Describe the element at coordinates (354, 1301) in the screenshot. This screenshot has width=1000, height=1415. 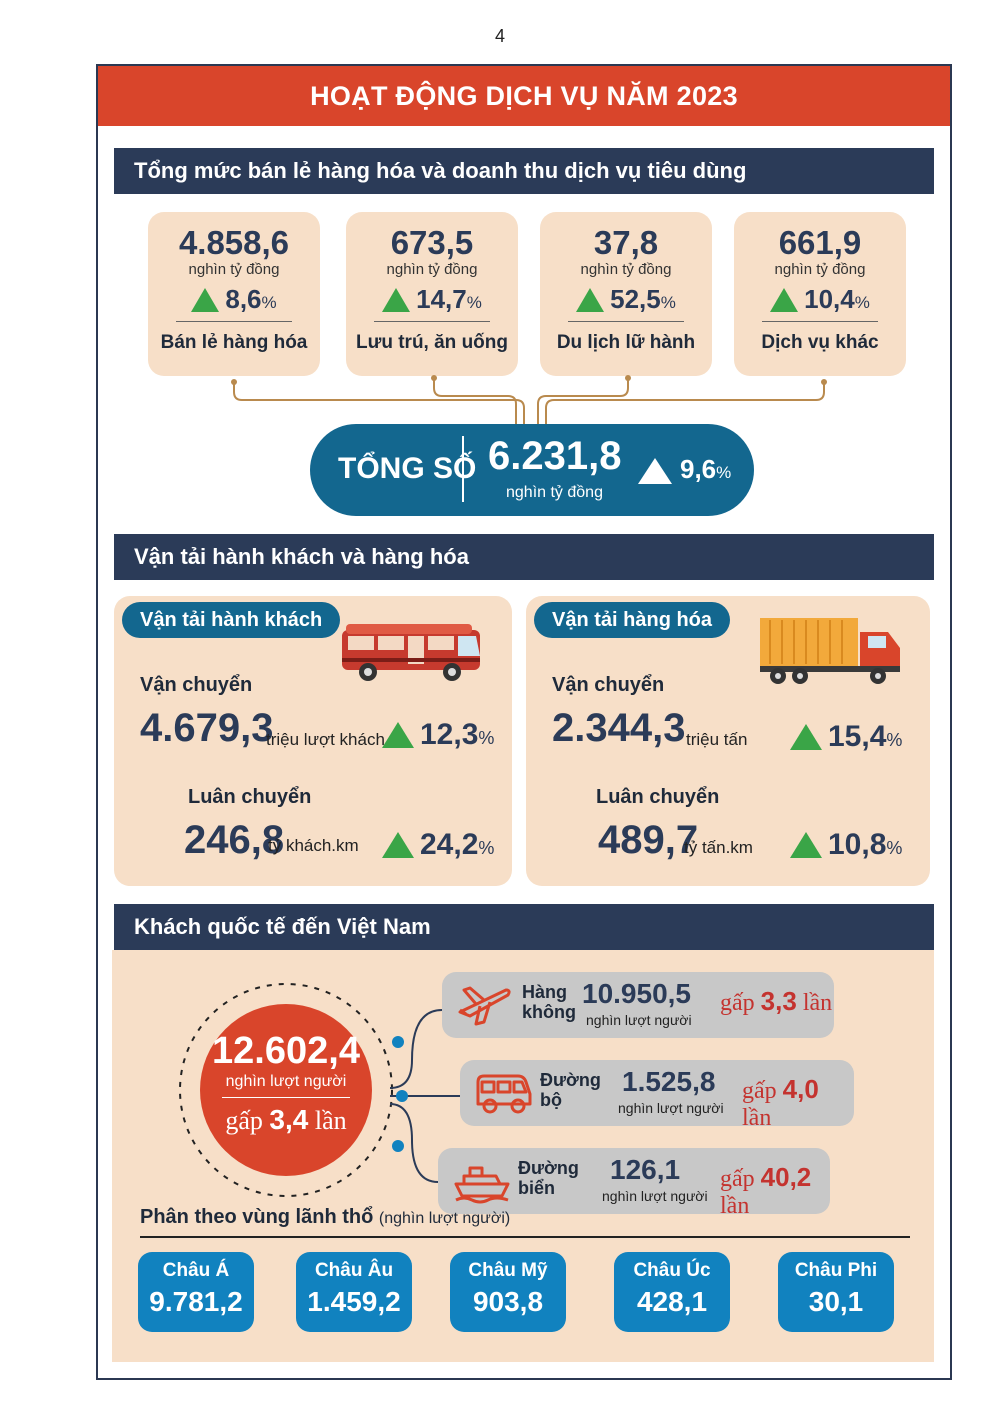
I see `region-value: 1.459,2` at that location.